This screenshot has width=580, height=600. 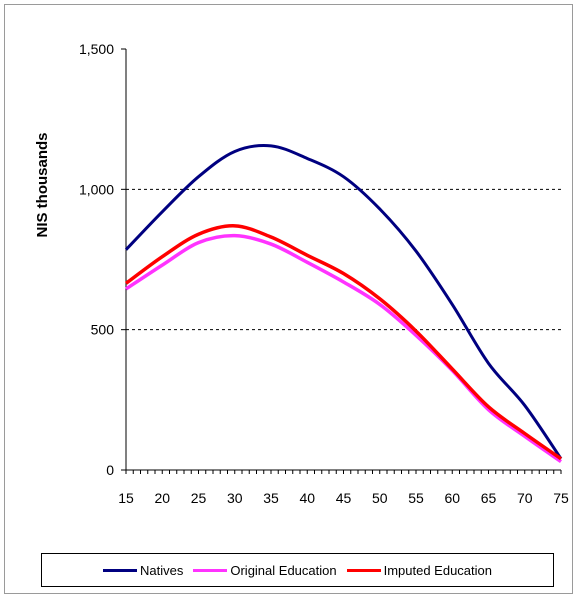 What do you see at coordinates (416, 498) in the screenshot?
I see `x-tick-label: 55` at bounding box center [416, 498].